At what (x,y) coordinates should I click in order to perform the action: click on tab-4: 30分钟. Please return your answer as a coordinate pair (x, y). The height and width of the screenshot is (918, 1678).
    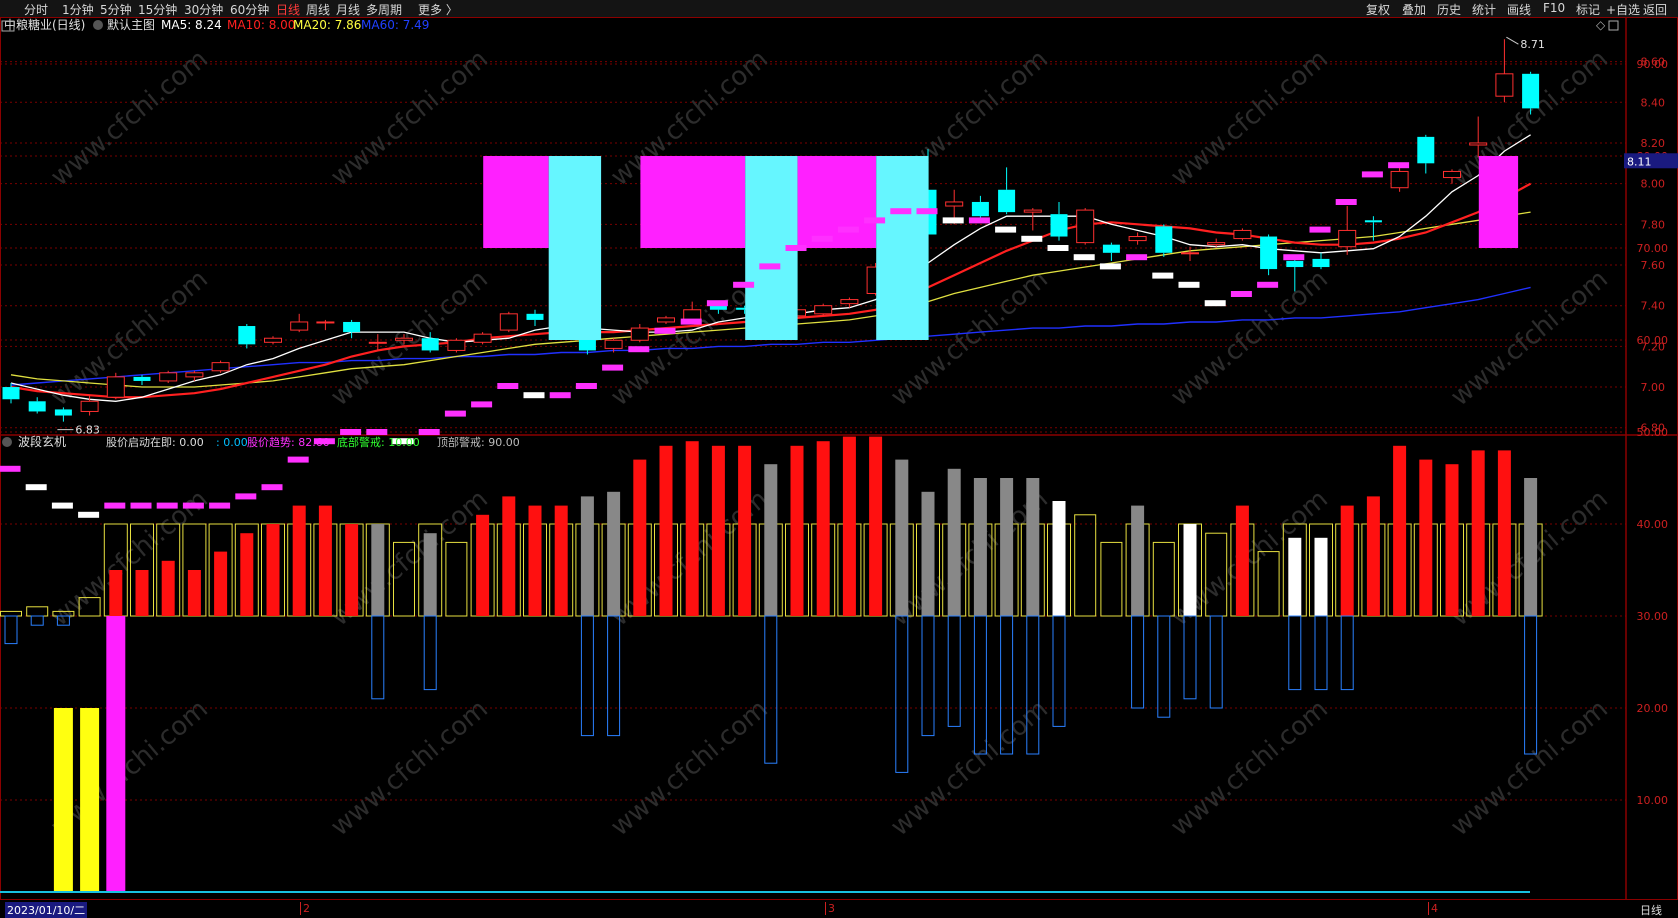
    Looking at the image, I should click on (204, 10).